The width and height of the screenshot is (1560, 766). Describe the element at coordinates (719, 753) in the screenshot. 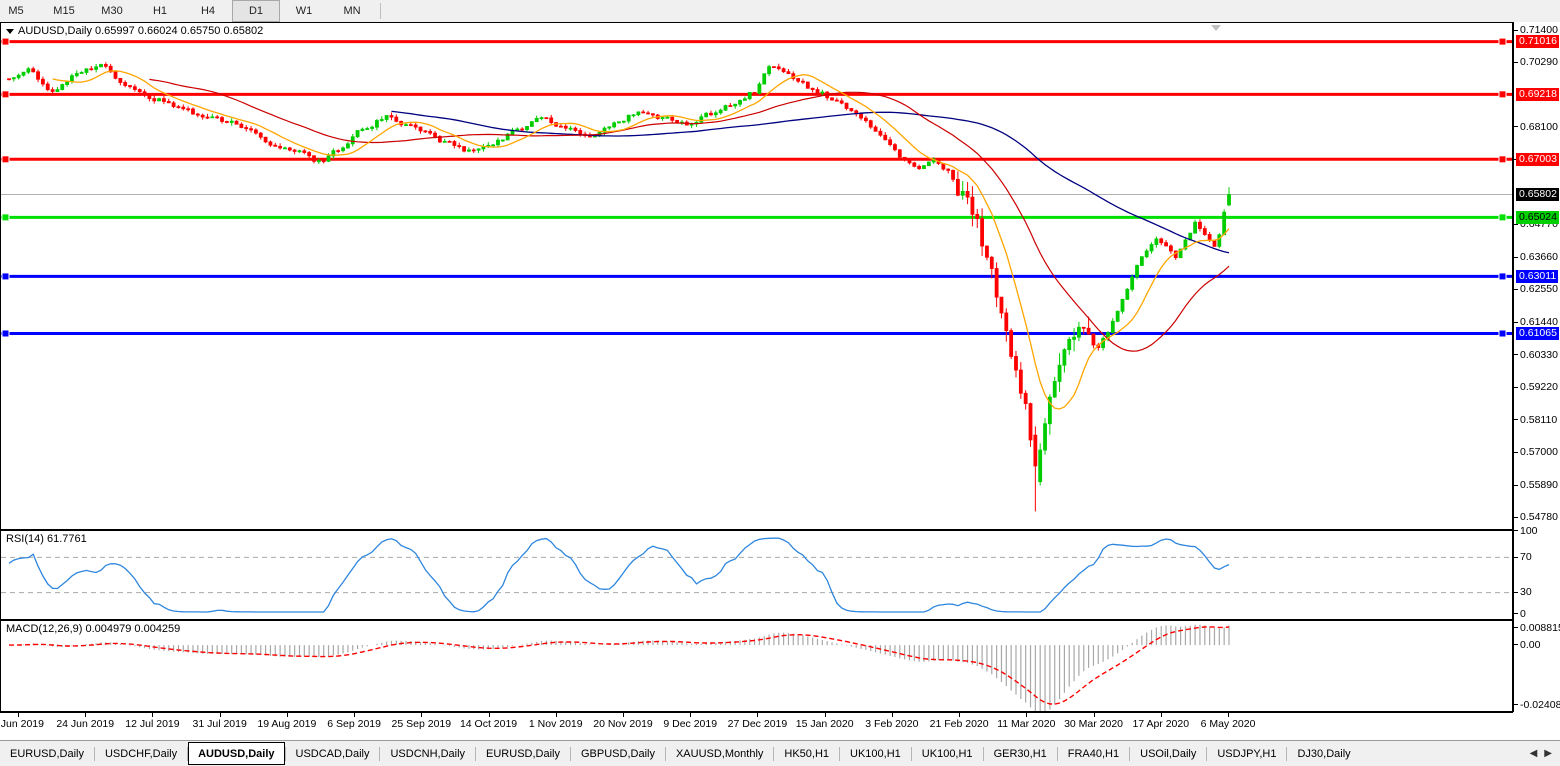

I see `chart-tab-xauusd-monthly: XAUUSD,Monthly` at that location.